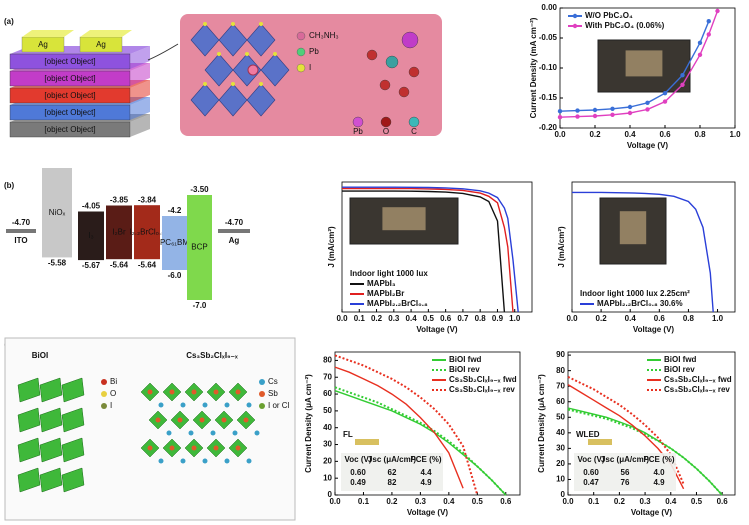 The image size is (749, 525). Describe the element at coordinates (348, 434) in the screenshot. I see `inset-label: FL` at that location.